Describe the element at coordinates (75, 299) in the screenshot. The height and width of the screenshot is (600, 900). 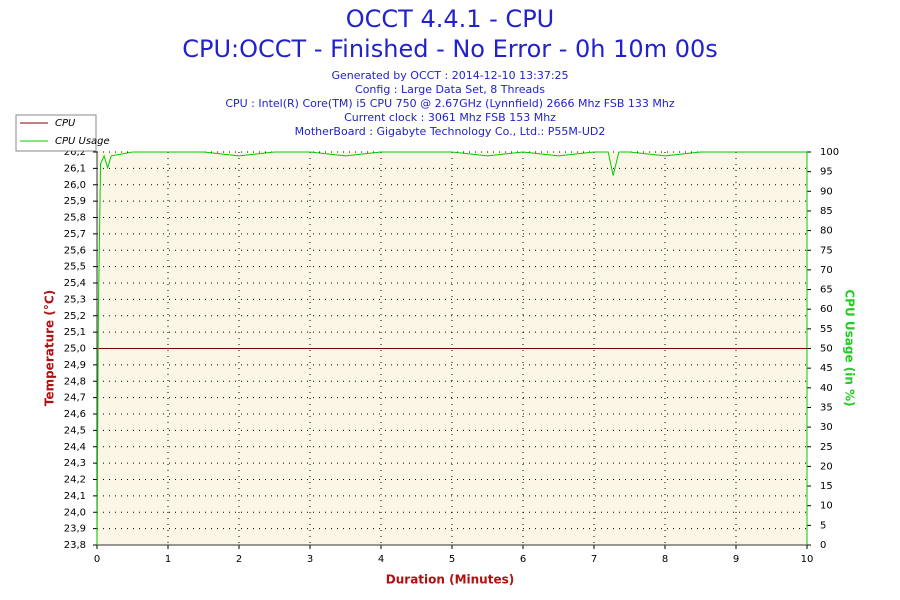
I see `y-tick-label: 25,3` at that location.